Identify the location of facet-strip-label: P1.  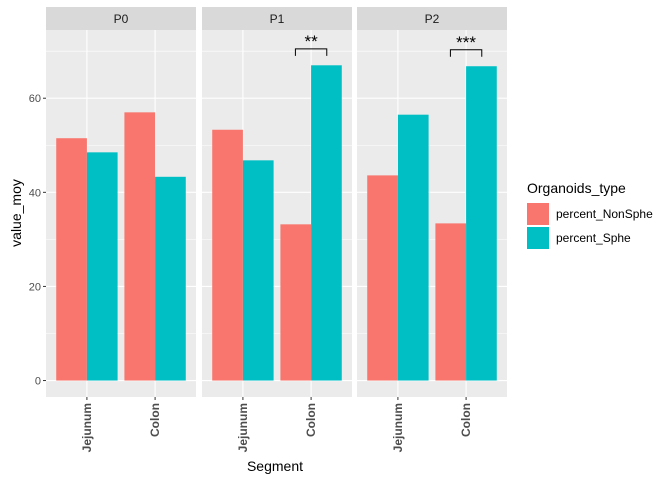
(277, 19).